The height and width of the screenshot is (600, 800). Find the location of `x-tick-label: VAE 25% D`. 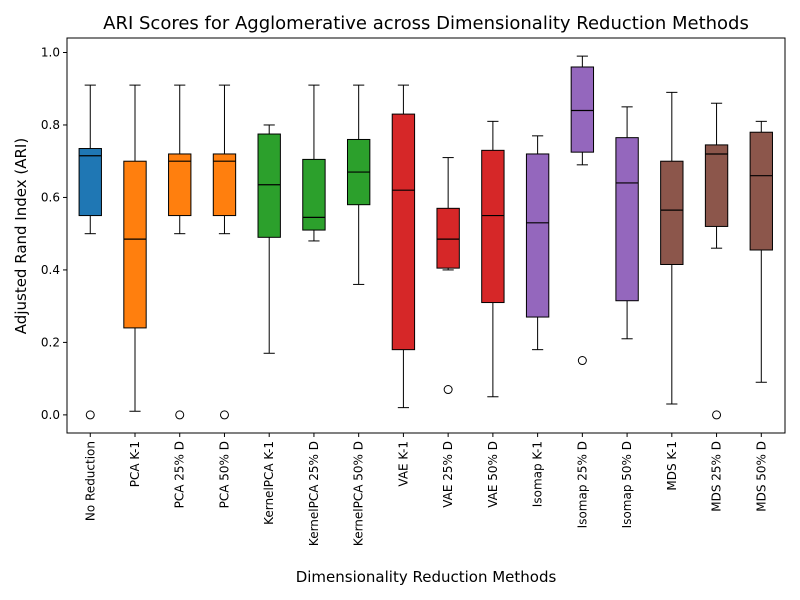

x-tick-label: VAE 25% D is located at coordinates (448, 474).